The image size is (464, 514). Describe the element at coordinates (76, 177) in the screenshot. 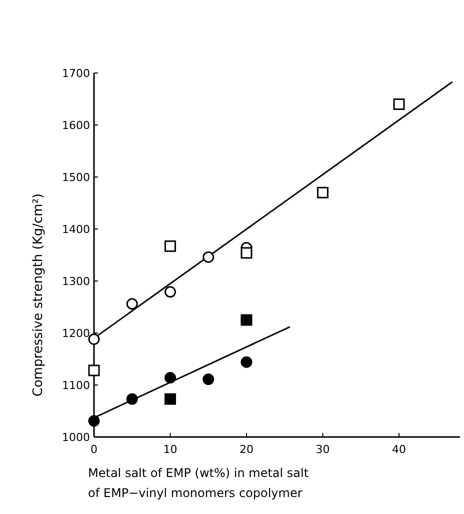

I see `y-tick-label: 1500` at that location.